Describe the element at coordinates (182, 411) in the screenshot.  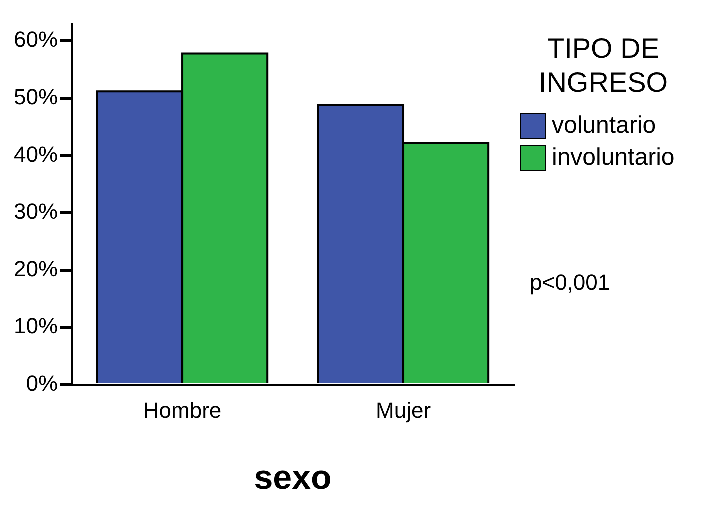
I see `x-tick-label: Hombre` at that location.